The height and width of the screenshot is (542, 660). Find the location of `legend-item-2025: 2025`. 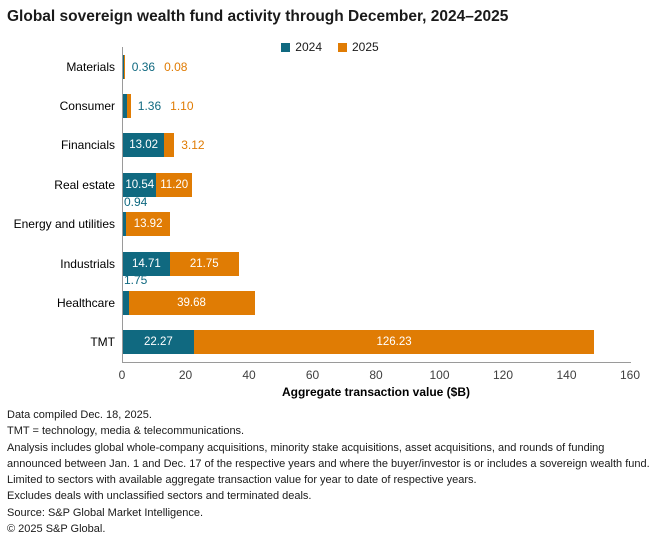

legend-item-2025: 2025 is located at coordinates (358, 47).